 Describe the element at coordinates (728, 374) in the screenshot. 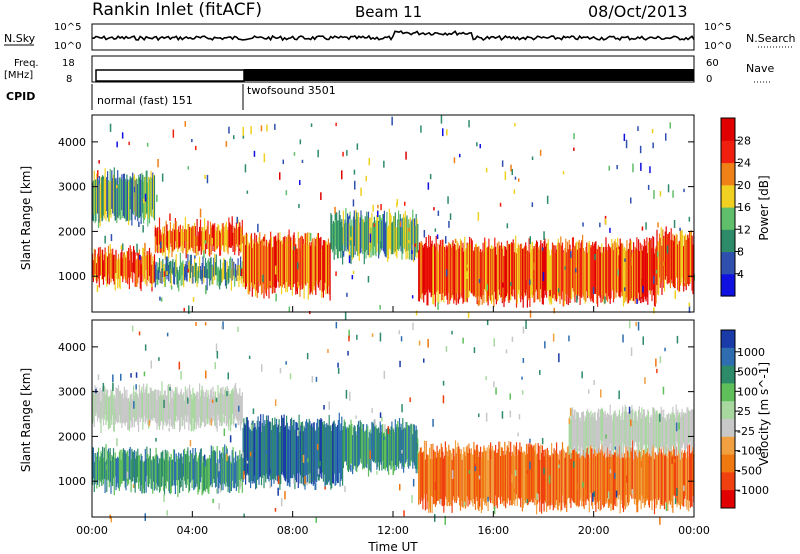

I see `colorbar-segment` at that location.